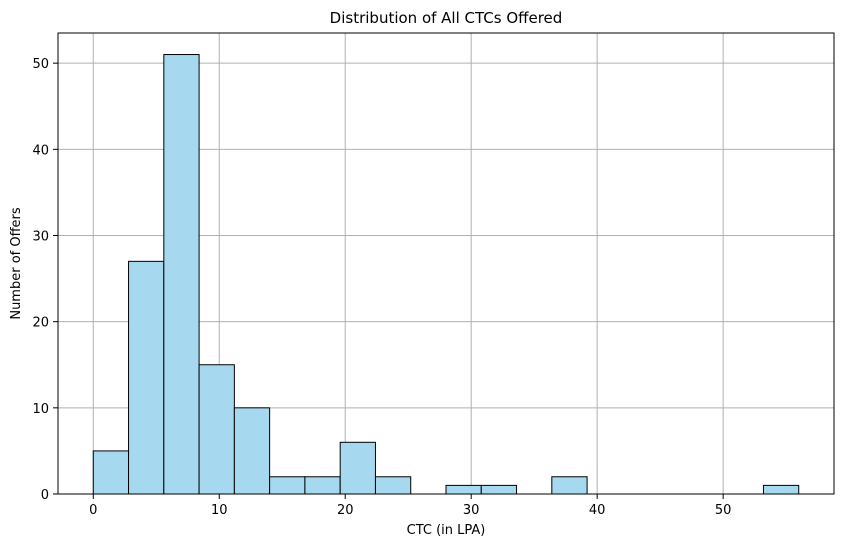 The width and height of the screenshot is (841, 547). Describe the element at coordinates (471, 510) in the screenshot. I see `x-tick-label: 30` at that location.